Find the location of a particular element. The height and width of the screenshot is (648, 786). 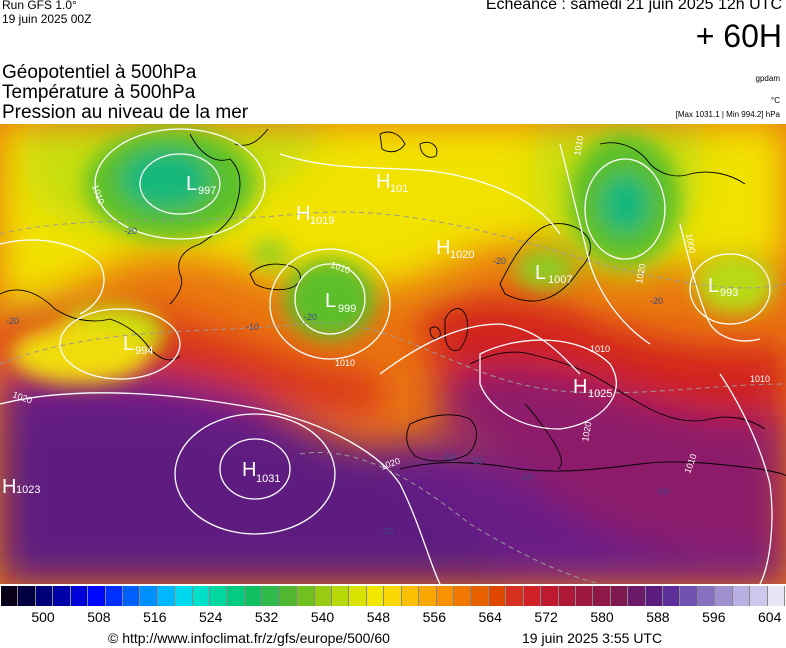

coast-scandinavia is located at coordinates (545, 262).